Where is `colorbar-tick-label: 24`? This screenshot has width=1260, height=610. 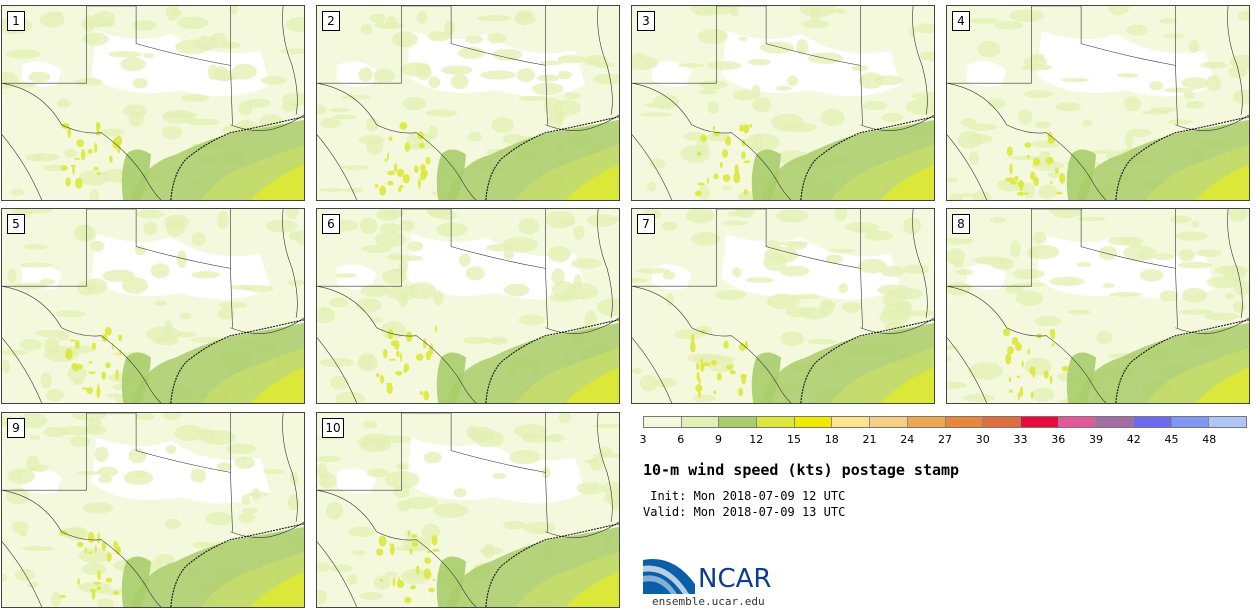 colorbar-tick-label: 24 is located at coordinates (907, 439).